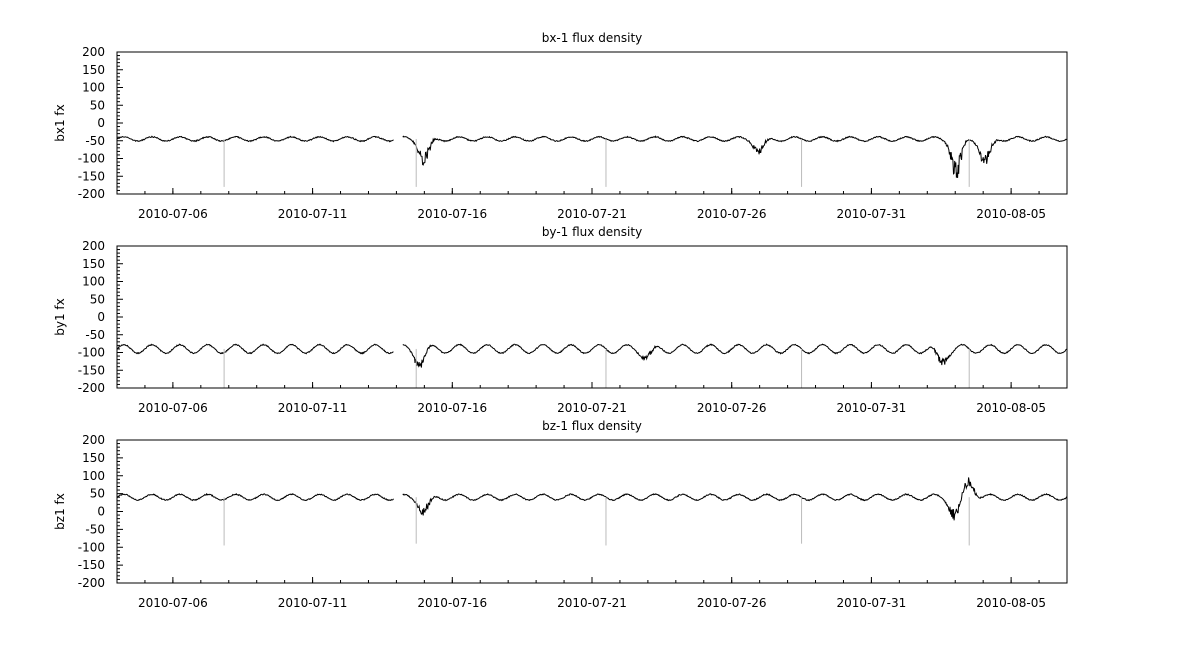  What do you see at coordinates (592, 232) in the screenshot?
I see `chart-title: by-1 flux density` at bounding box center [592, 232].